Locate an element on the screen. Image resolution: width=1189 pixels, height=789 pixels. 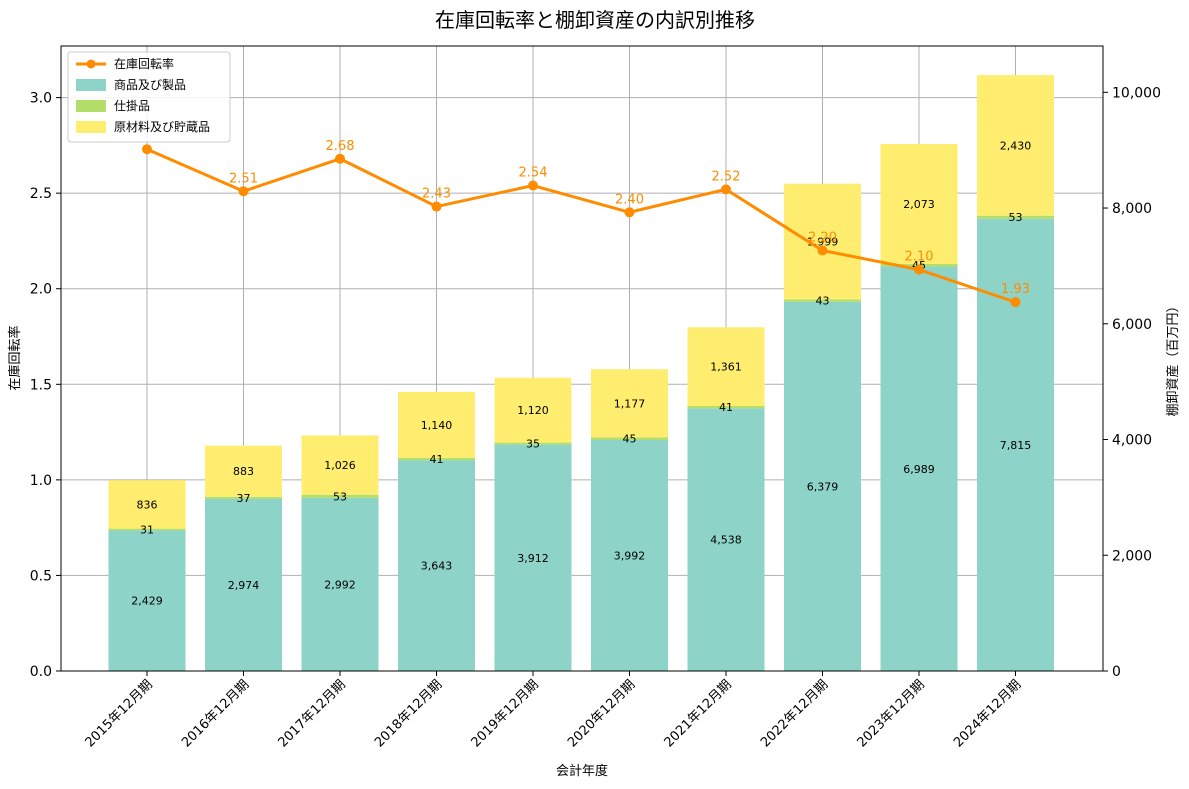
bar-label-2-6: 45 is located at coordinates (630, 439).